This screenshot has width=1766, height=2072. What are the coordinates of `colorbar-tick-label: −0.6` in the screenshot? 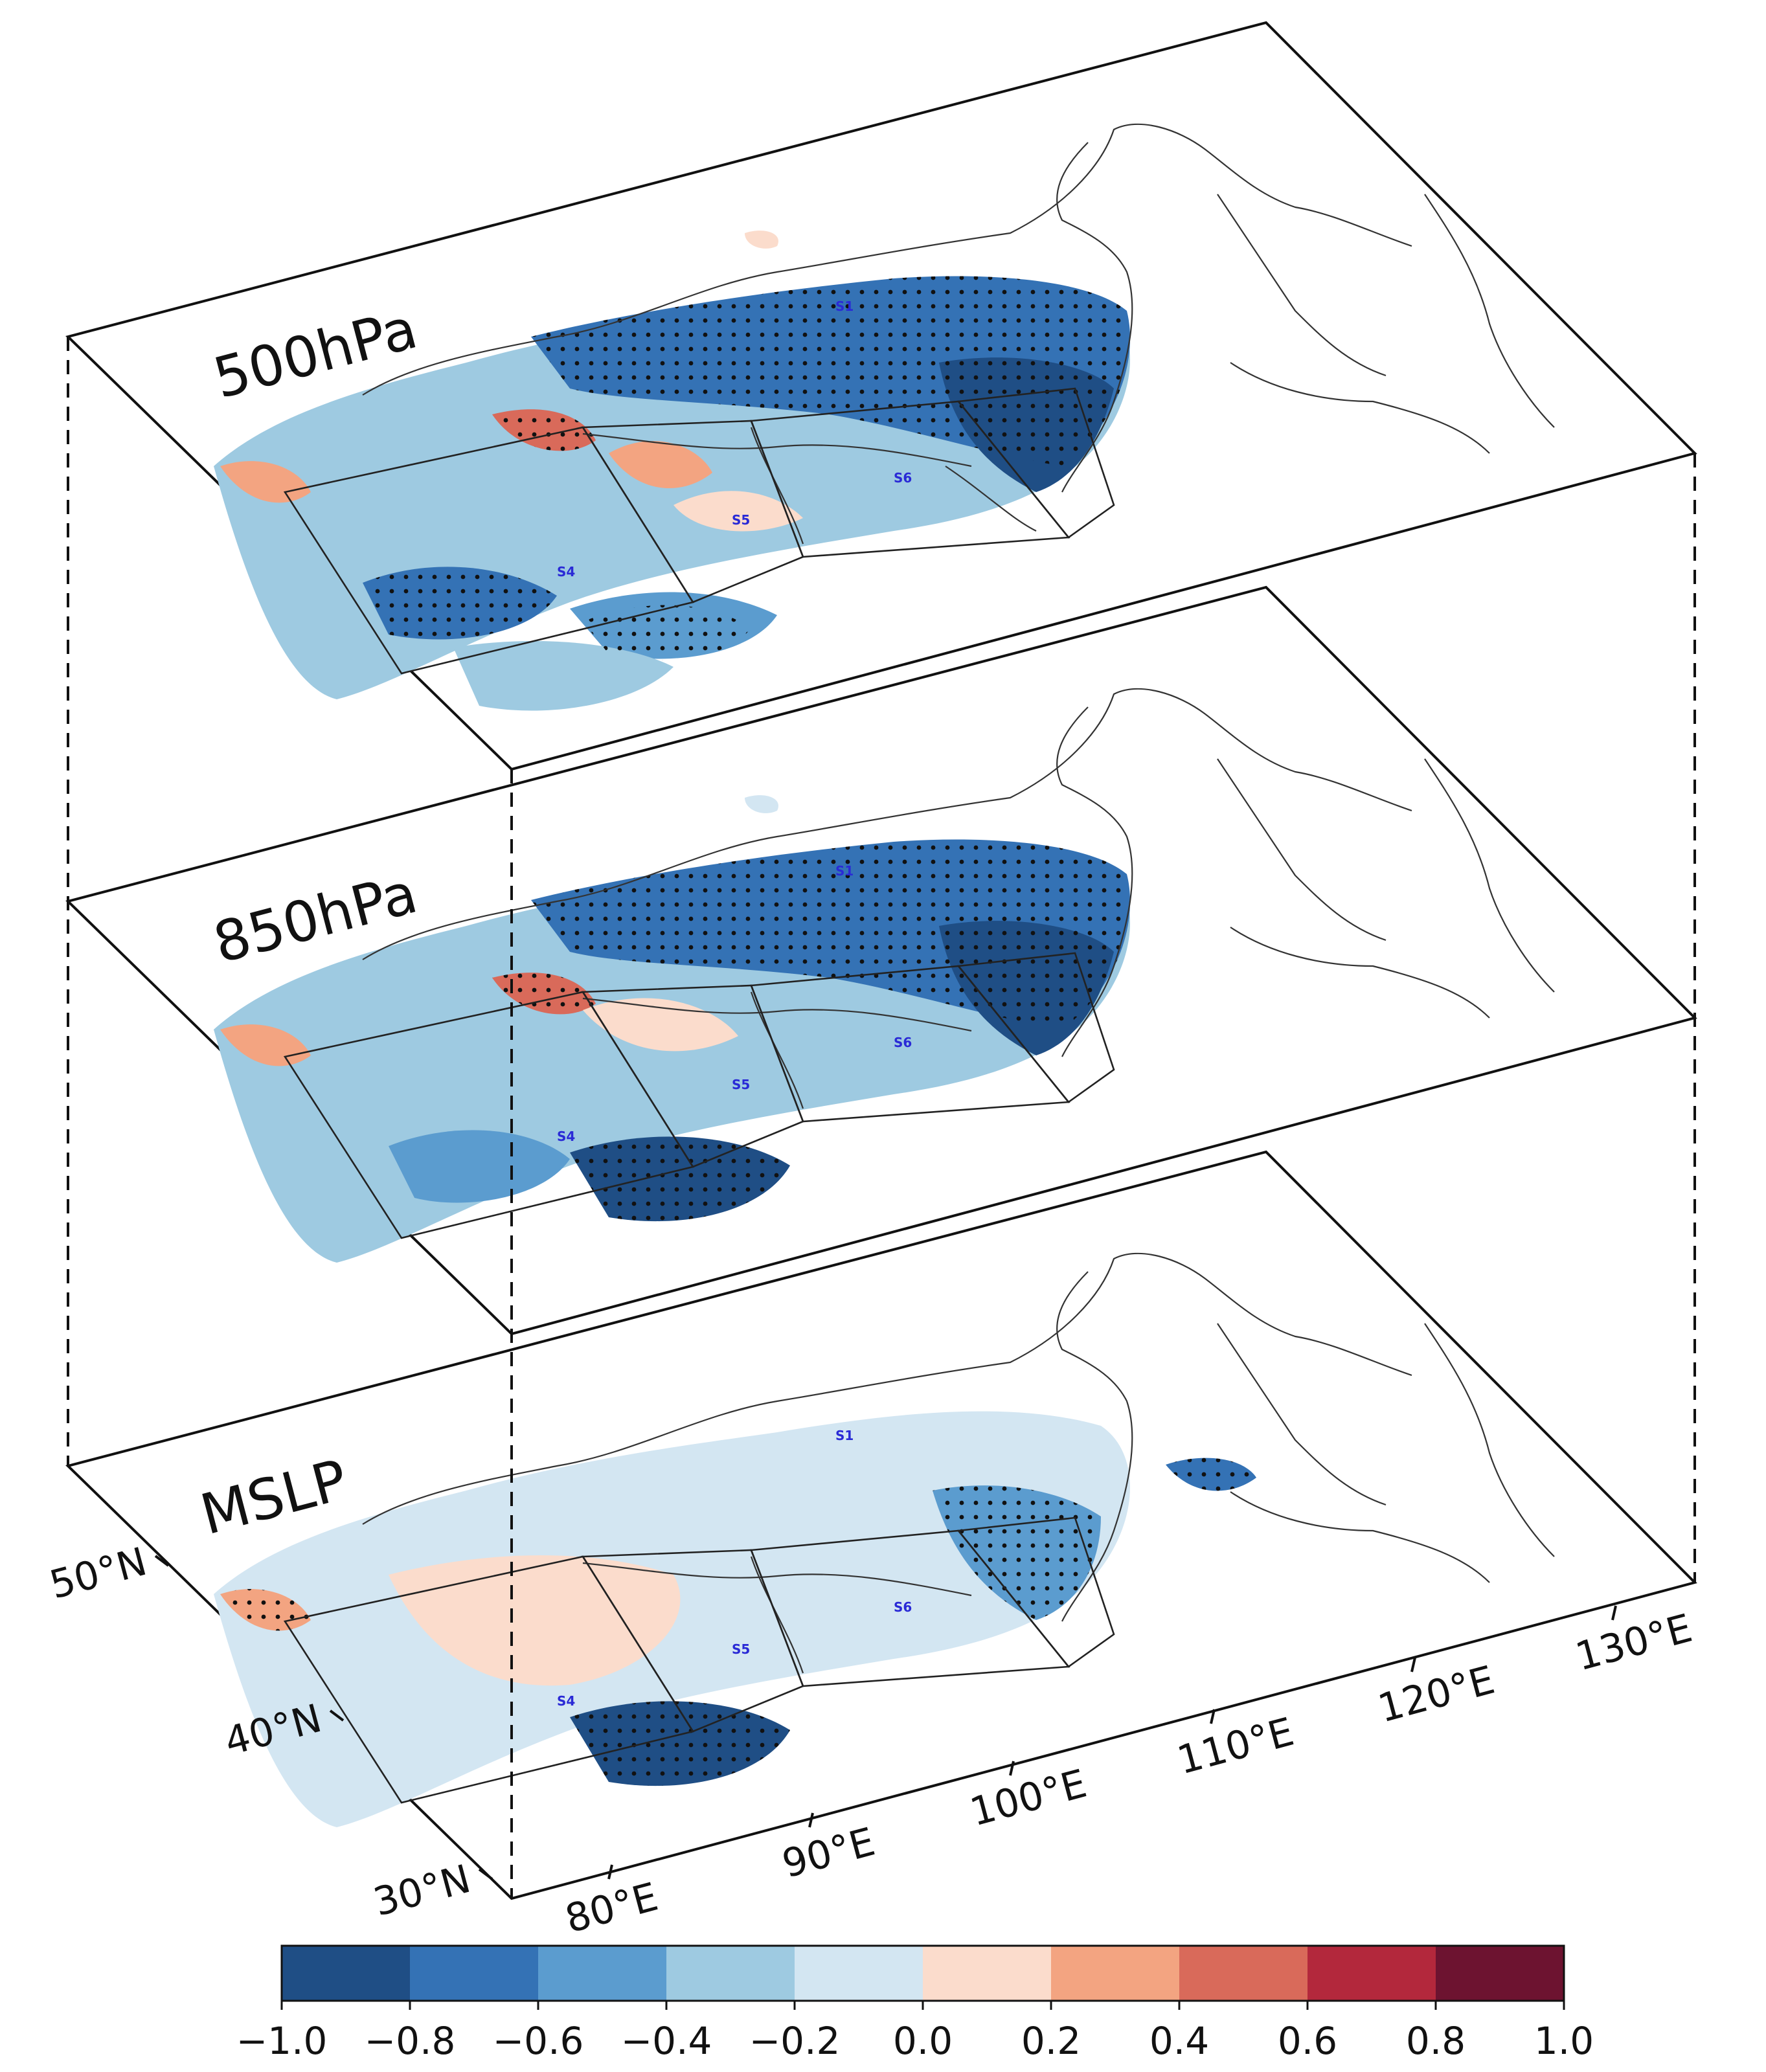 It's located at (538, 2041).